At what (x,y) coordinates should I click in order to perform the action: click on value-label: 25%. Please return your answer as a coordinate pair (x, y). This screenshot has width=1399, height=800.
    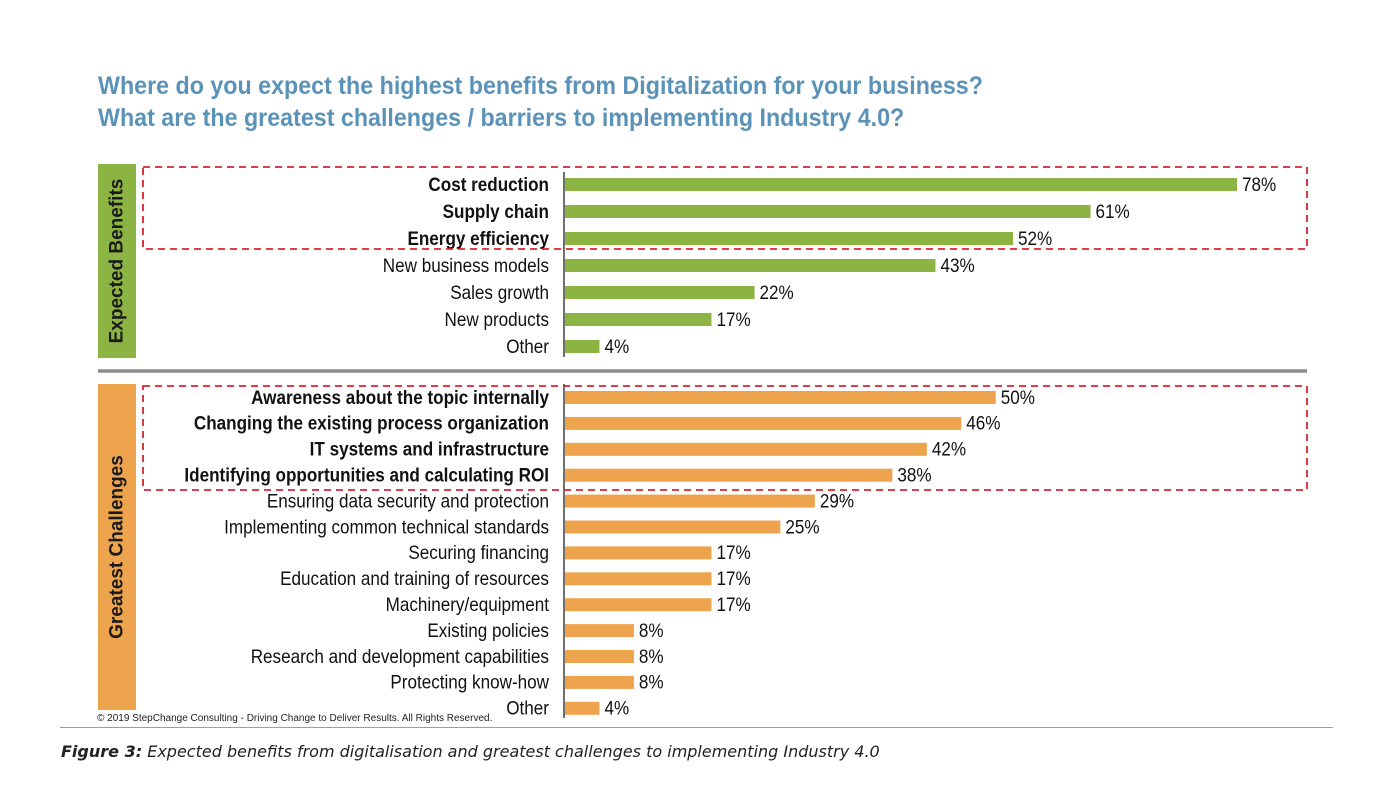
    Looking at the image, I should click on (802, 526).